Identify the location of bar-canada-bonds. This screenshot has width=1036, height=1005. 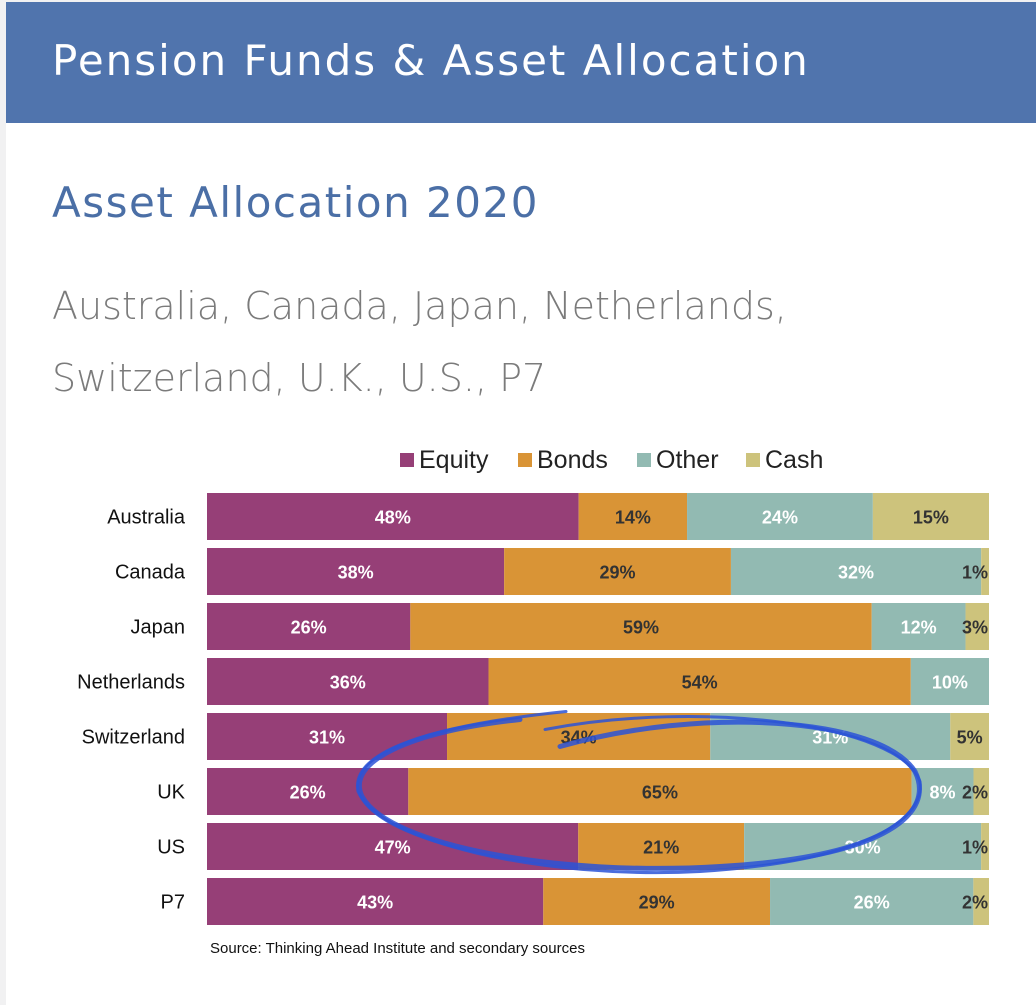
(617, 571).